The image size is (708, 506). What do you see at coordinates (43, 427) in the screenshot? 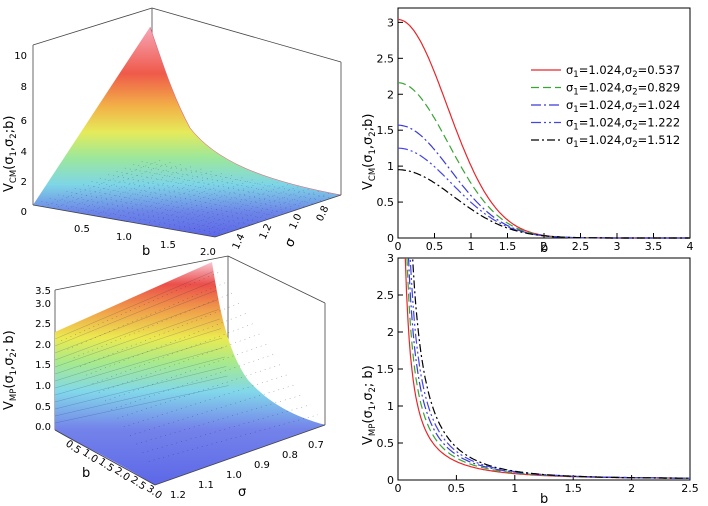
I see `z-tick: 0.0` at bounding box center [43, 427].